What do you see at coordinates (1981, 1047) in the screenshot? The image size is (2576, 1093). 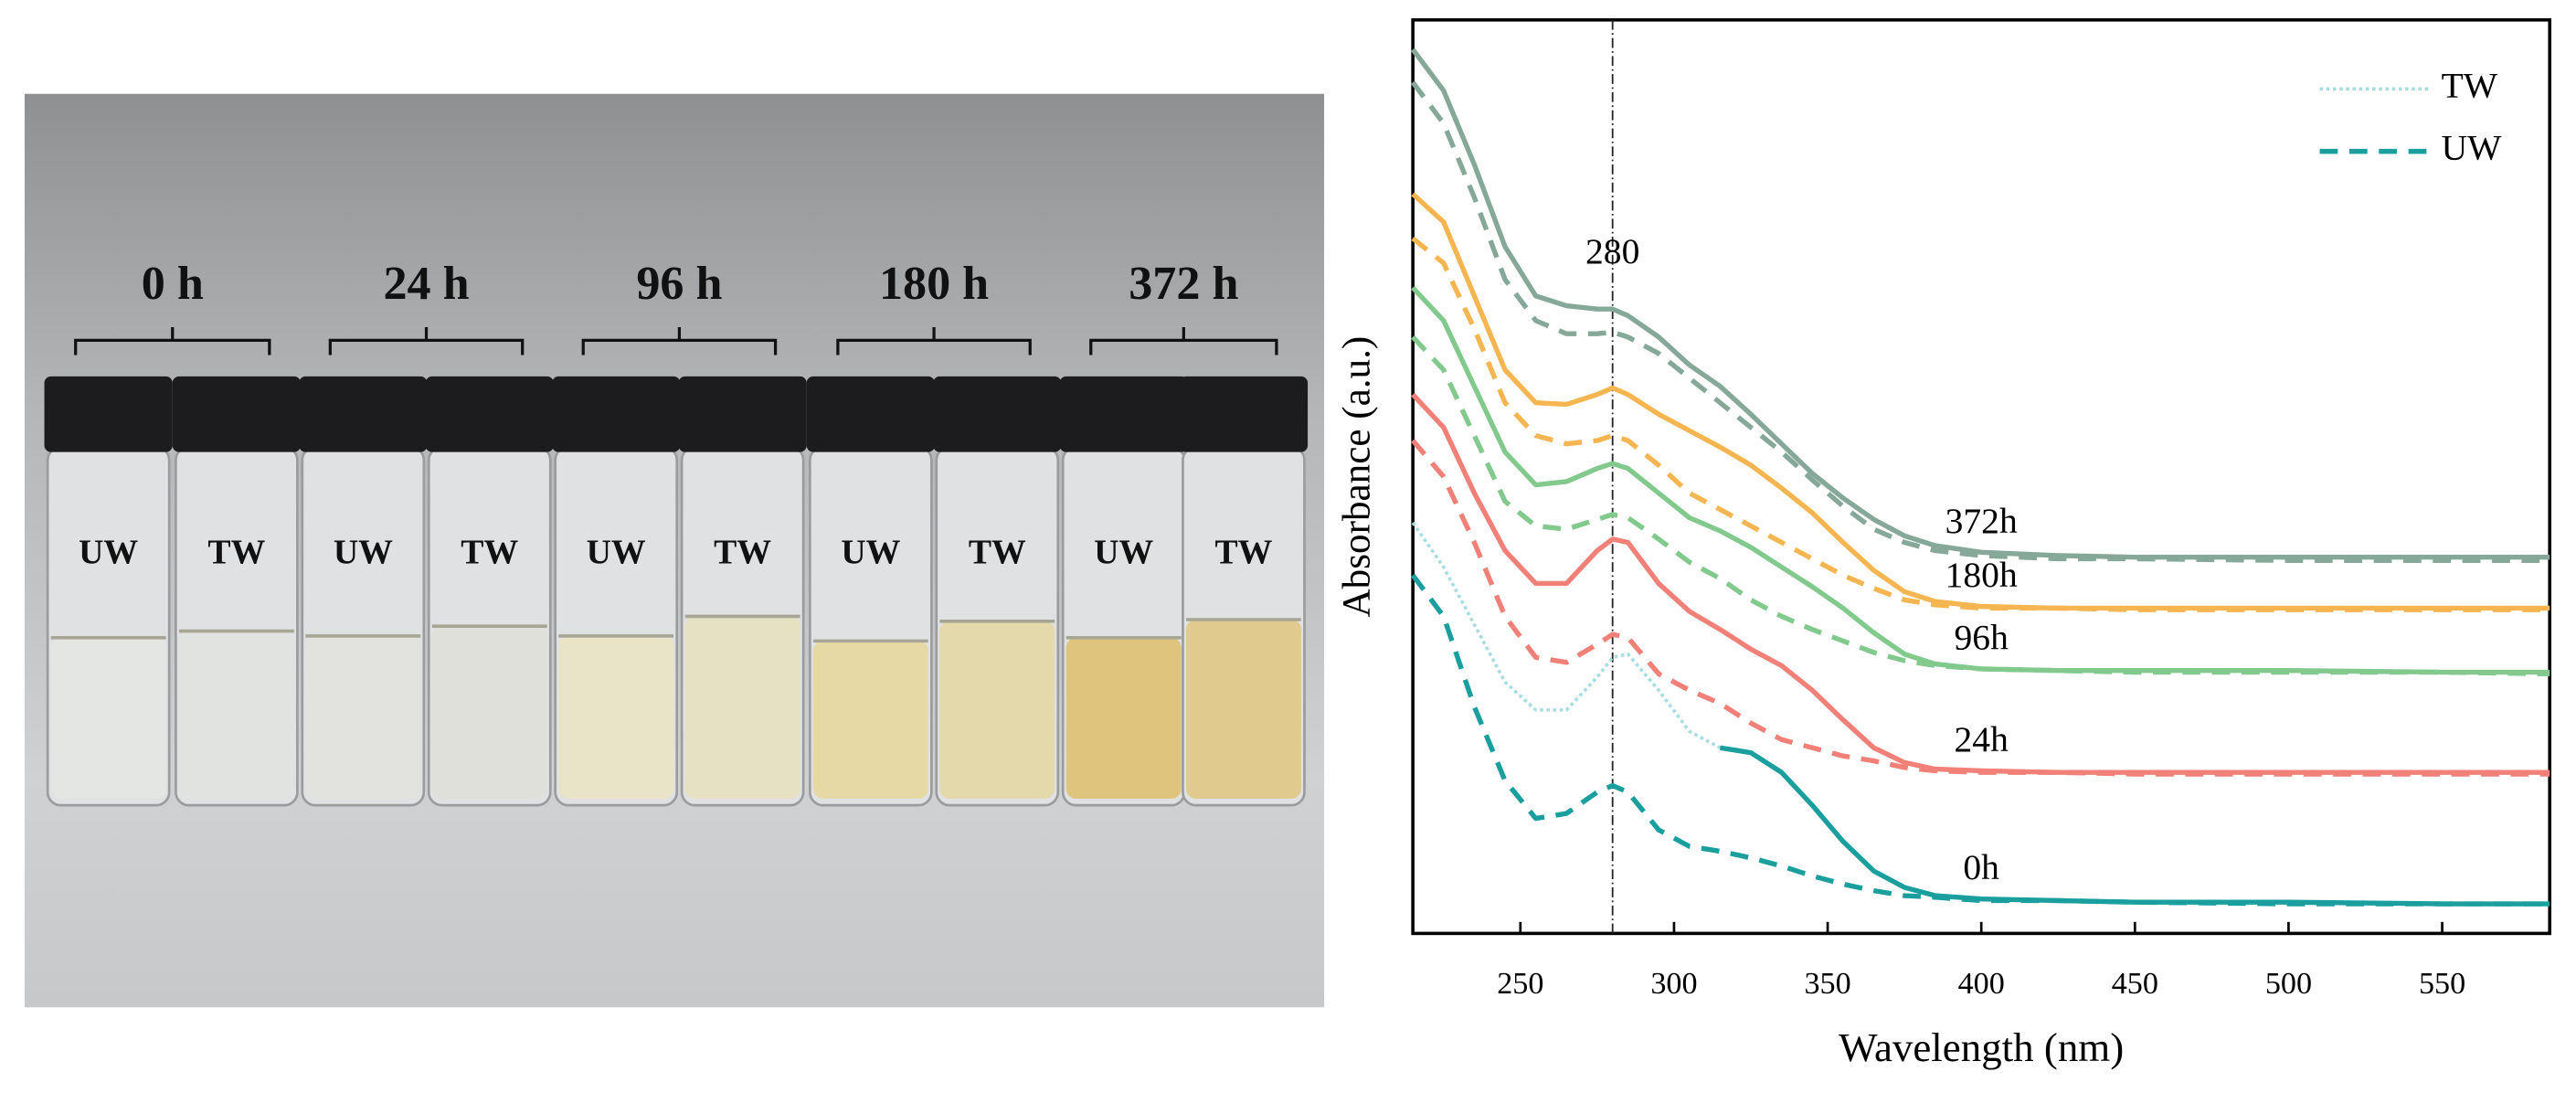 I see `x-axis-label: Wavelength (nm)` at bounding box center [1981, 1047].